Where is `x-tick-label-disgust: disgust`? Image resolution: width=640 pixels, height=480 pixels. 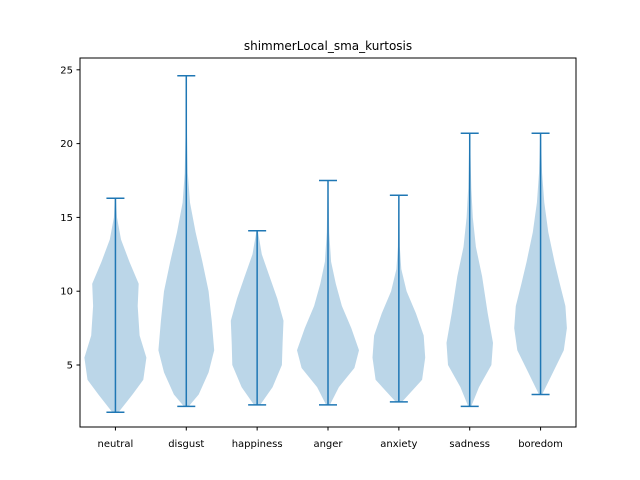 x-tick-label-disgust: disgust is located at coordinates (186, 444).